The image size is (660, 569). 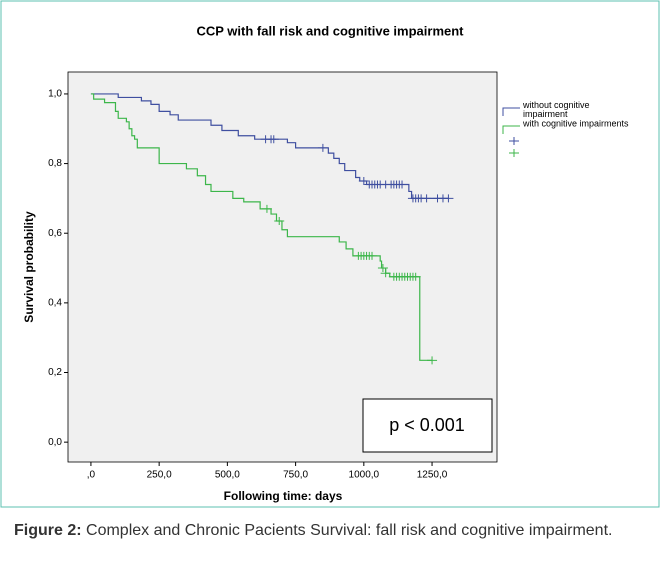 What do you see at coordinates (55, 372) in the screenshot?
I see `y-tick-label: 0,2` at bounding box center [55, 372].